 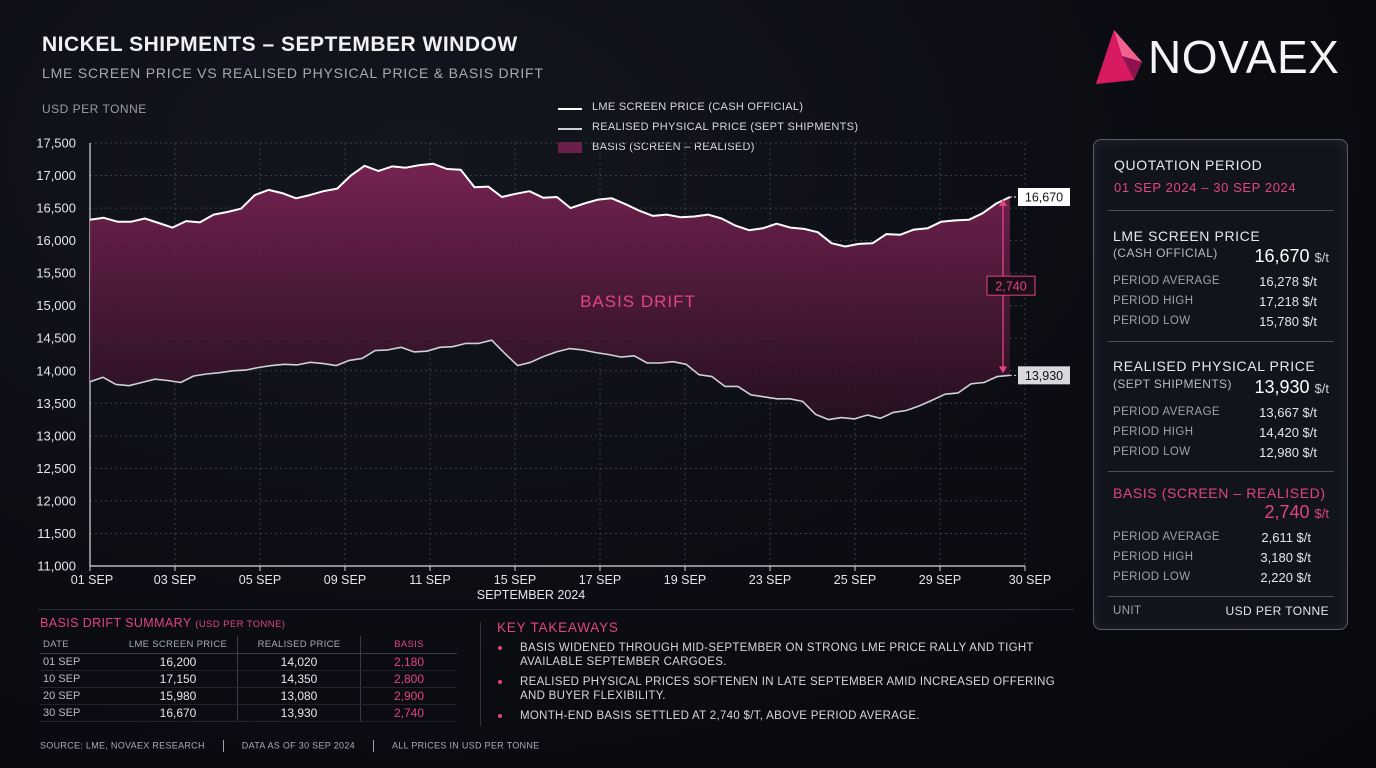 I want to click on col-header-date: DATE, so click(x=79, y=645).